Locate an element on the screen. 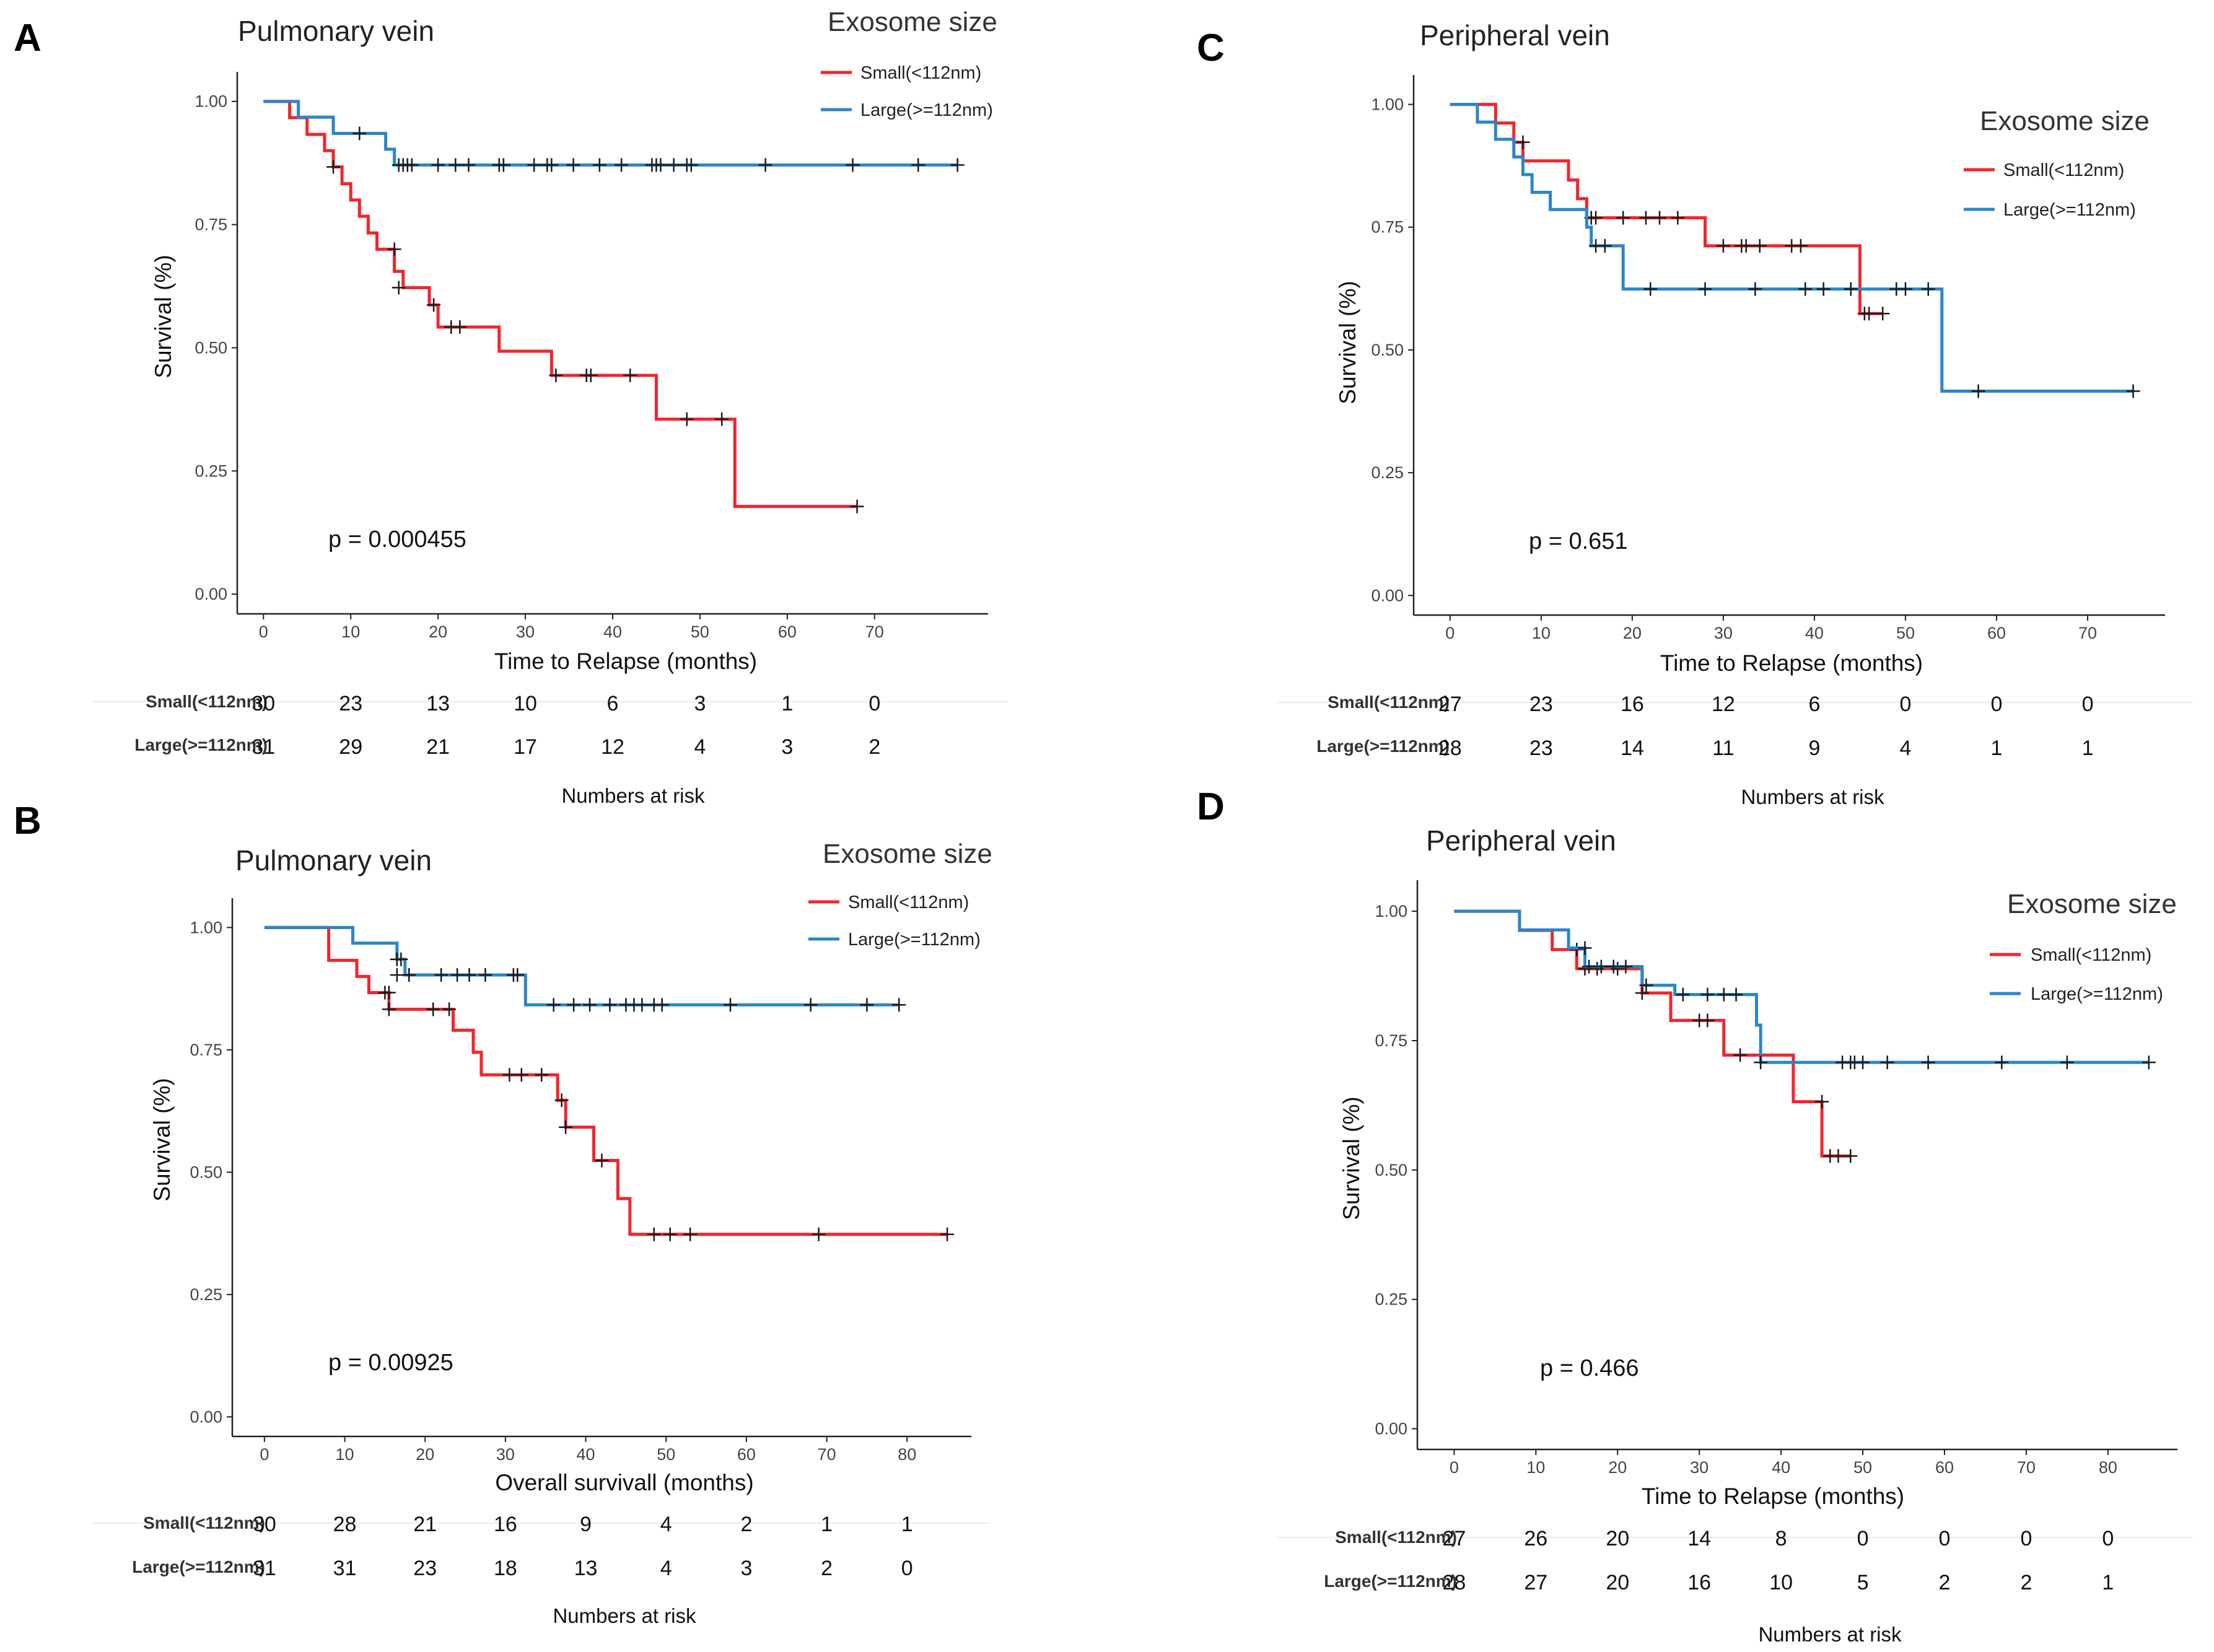 The width and height of the screenshot is (2214, 1652). panel-letter: B is located at coordinates (28, 821).